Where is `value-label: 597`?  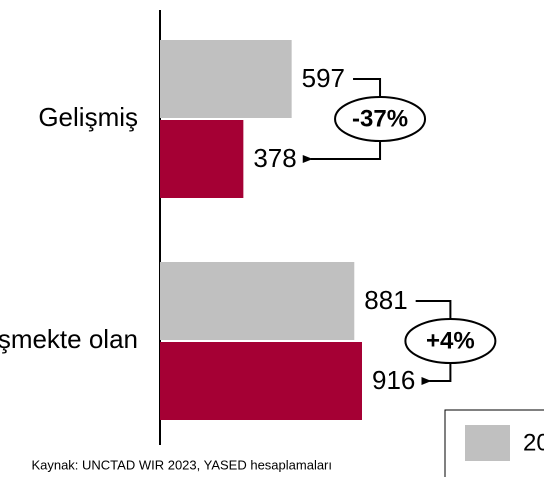
value-label: 597 is located at coordinates (323, 78).